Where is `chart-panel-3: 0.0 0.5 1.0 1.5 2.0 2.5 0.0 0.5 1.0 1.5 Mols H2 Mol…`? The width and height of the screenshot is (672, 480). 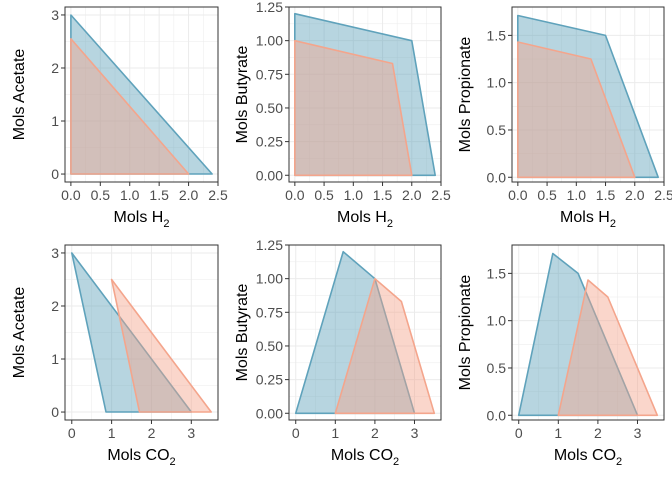
chart-panel-3: 0.0 0.5 1.0 1.5 2.0 2.5 0.0 0.5 1.0 1.5 Mols H2 Mol… is located at coordinates (564, 118).